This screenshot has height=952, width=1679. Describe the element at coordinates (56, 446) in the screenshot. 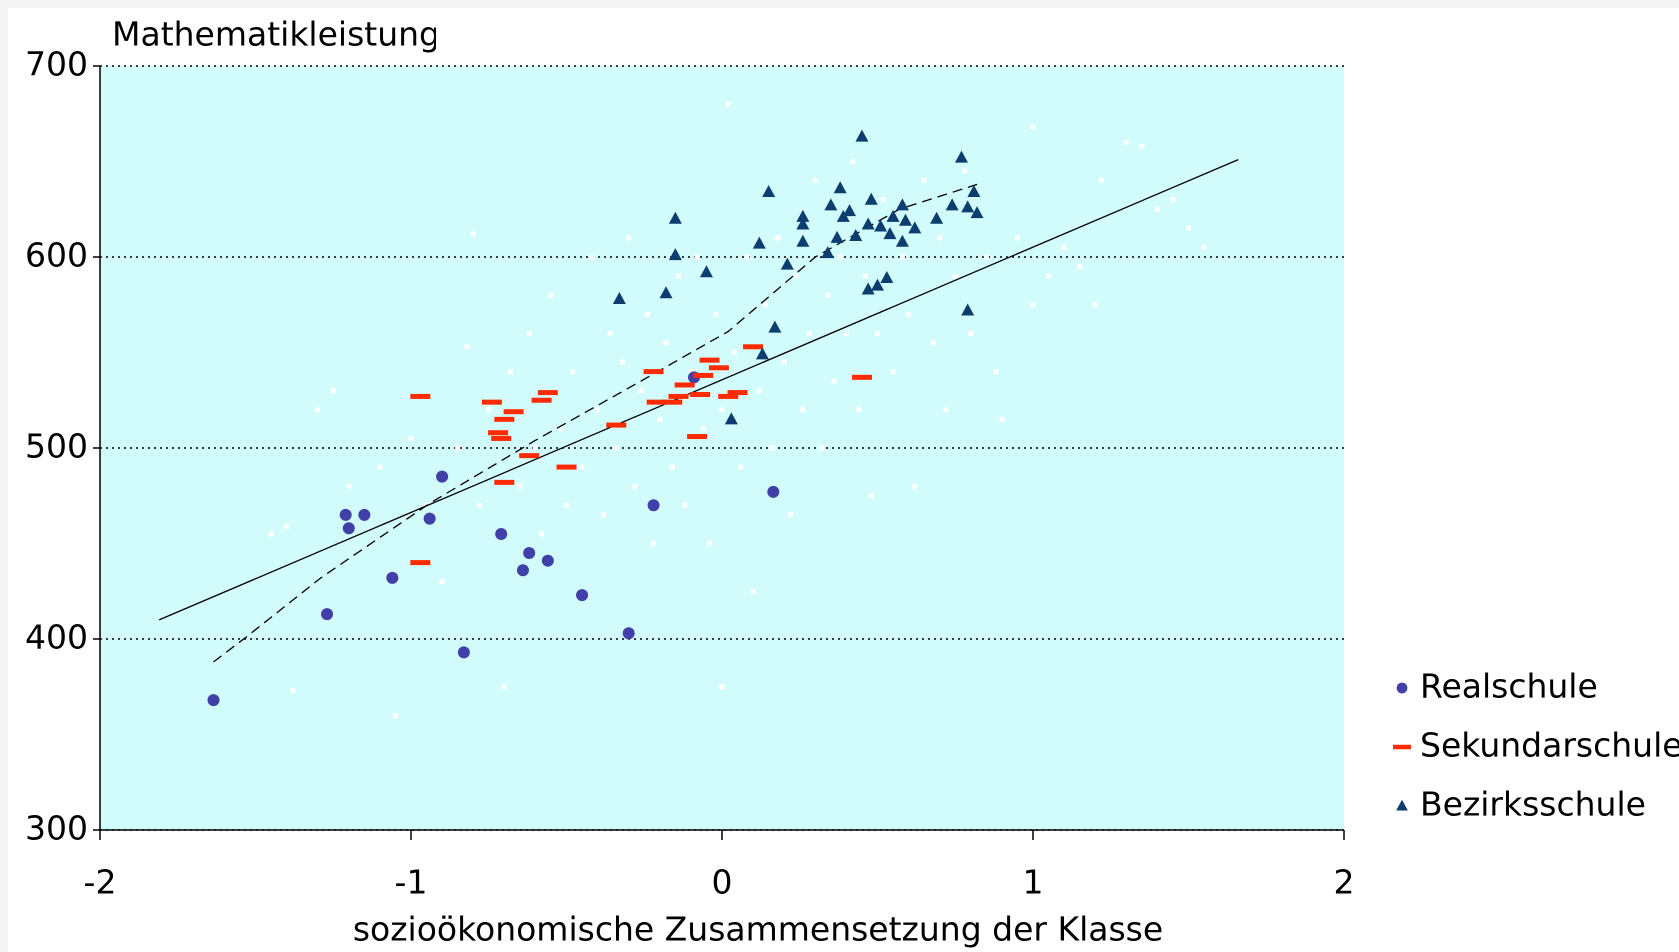

I see `y-tick-label: 500` at that location.